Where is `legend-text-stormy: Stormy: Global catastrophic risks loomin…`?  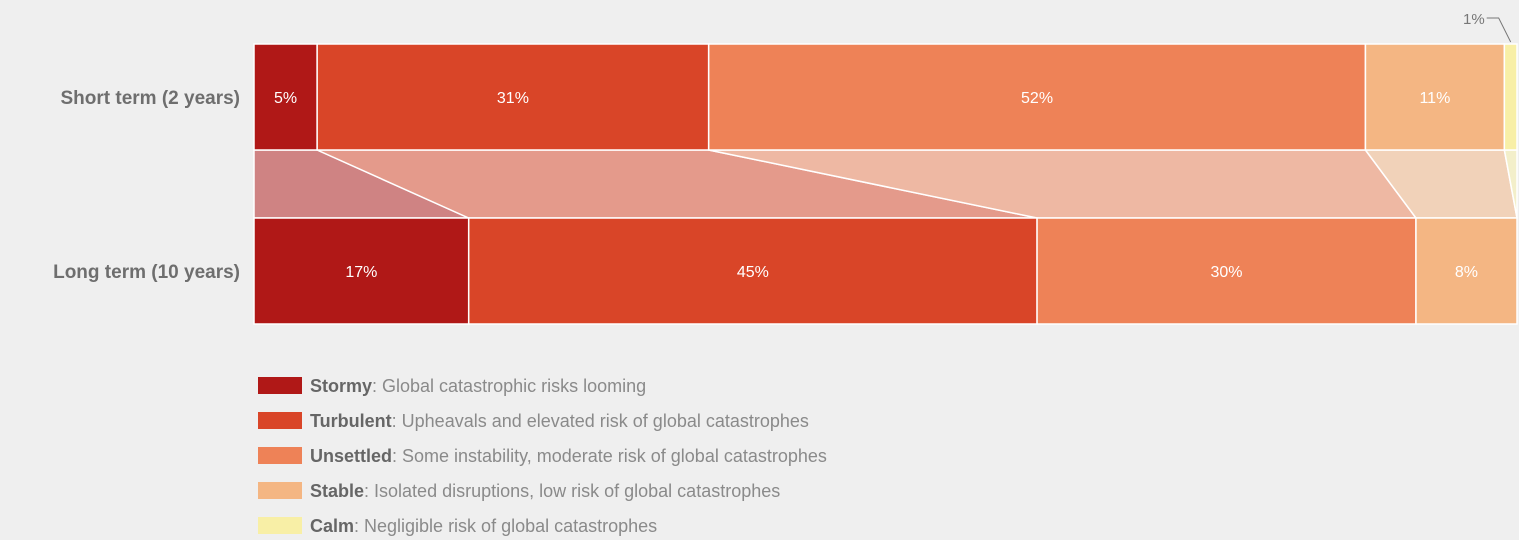
legend-text-stormy: Stormy: Global catastrophic risks loomin… is located at coordinates (478, 386).